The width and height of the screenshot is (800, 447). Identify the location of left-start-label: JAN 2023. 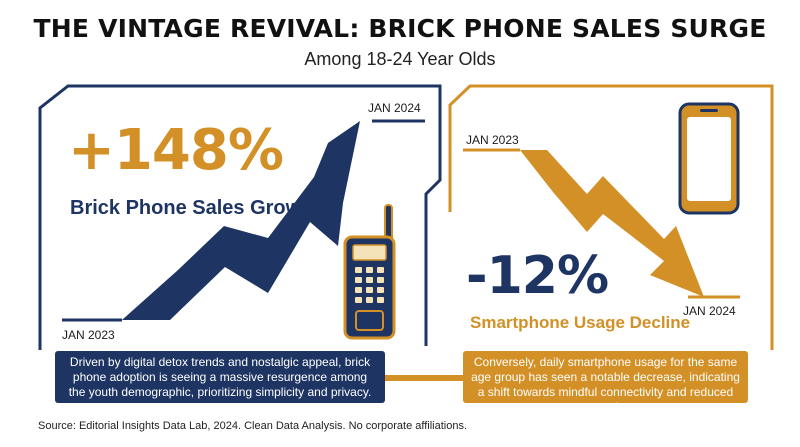
(88, 335).